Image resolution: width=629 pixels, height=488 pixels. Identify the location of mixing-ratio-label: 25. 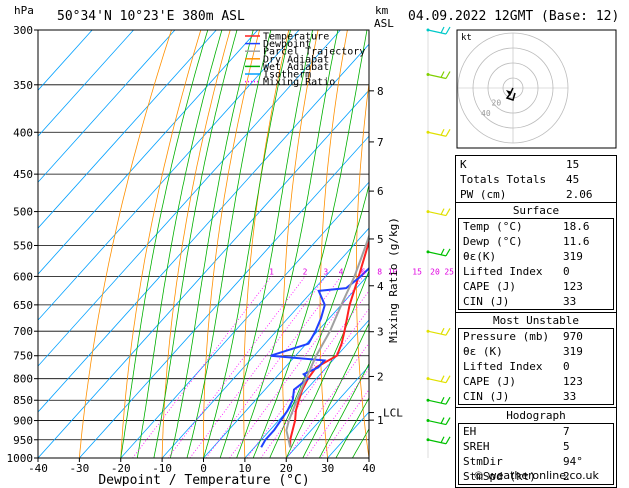
(449, 271).